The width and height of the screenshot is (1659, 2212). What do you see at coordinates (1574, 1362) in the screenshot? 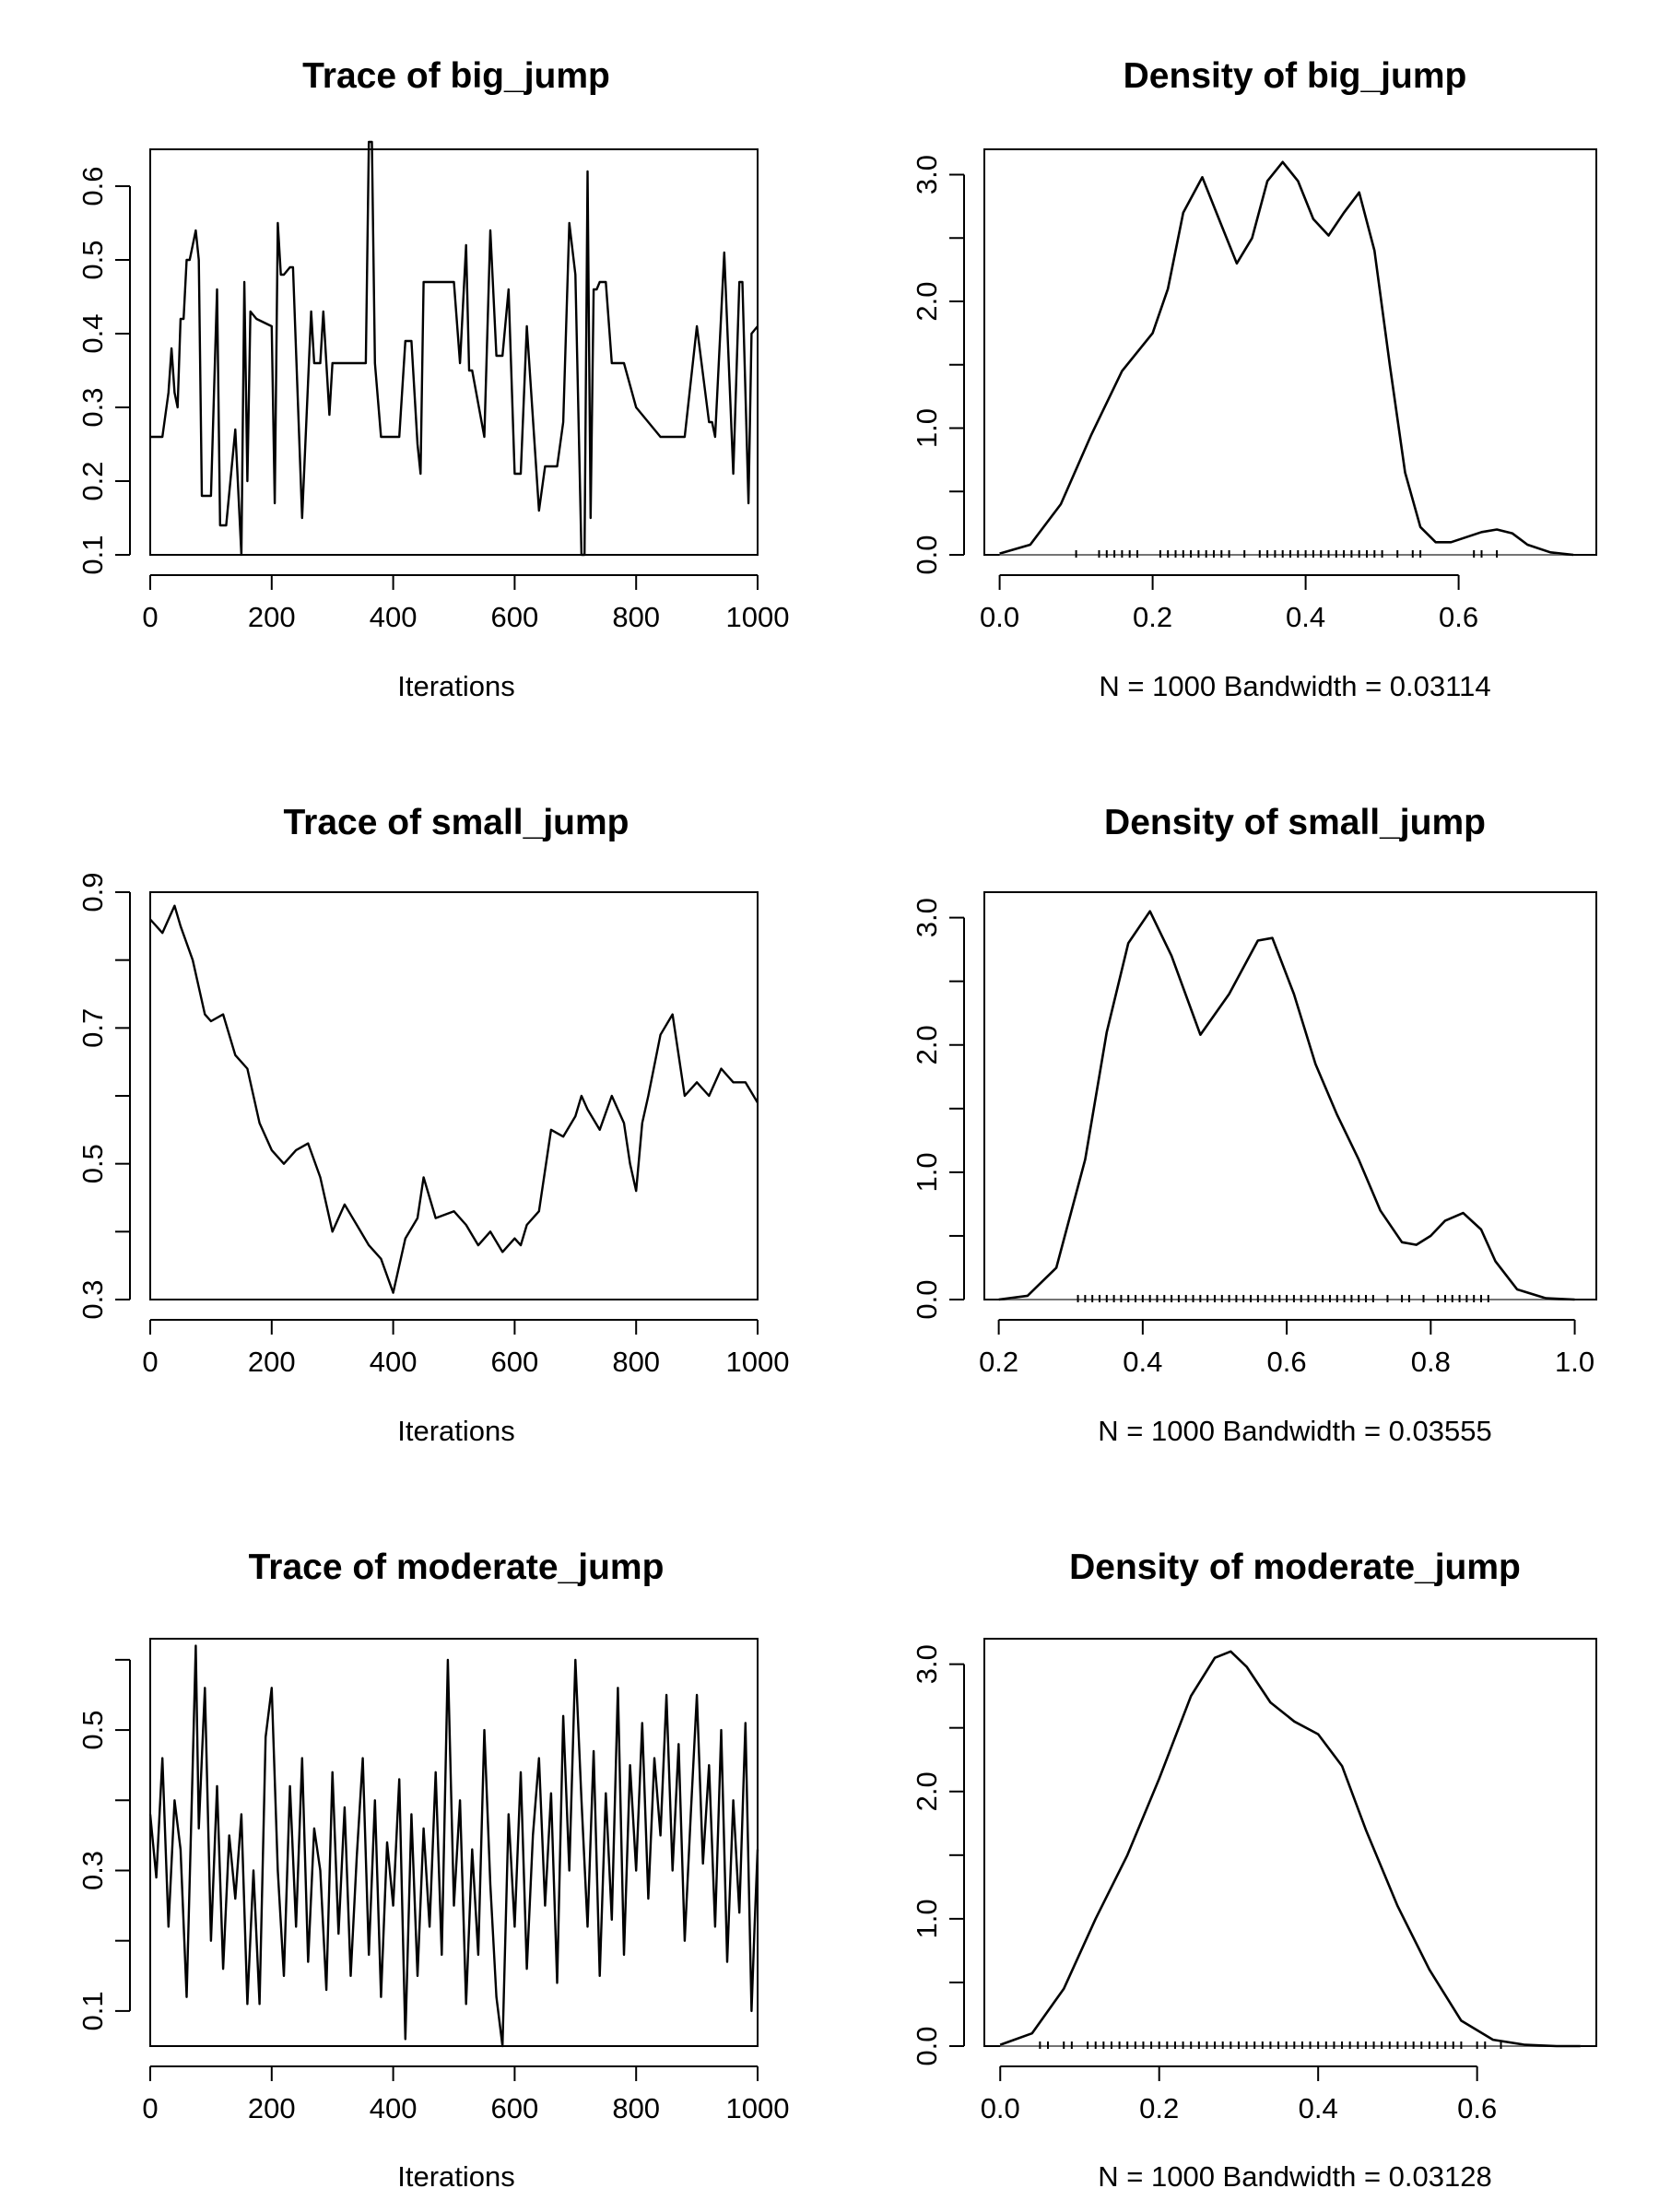
I see `x-tick-label: 1.0` at bounding box center [1574, 1362].